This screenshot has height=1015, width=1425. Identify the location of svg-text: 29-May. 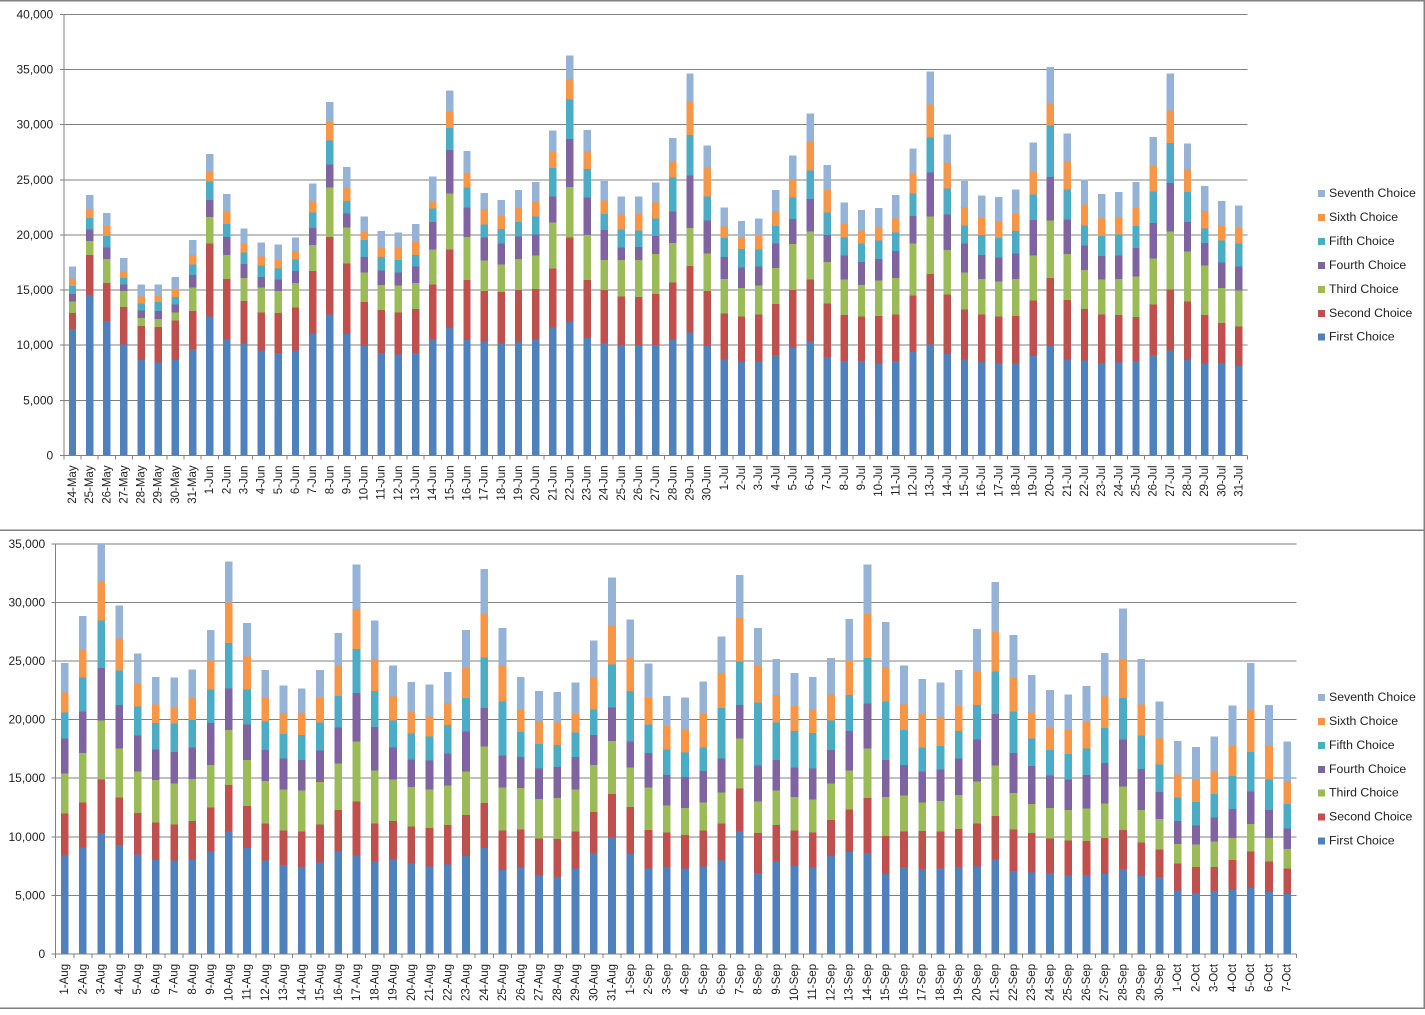
(159, 484).